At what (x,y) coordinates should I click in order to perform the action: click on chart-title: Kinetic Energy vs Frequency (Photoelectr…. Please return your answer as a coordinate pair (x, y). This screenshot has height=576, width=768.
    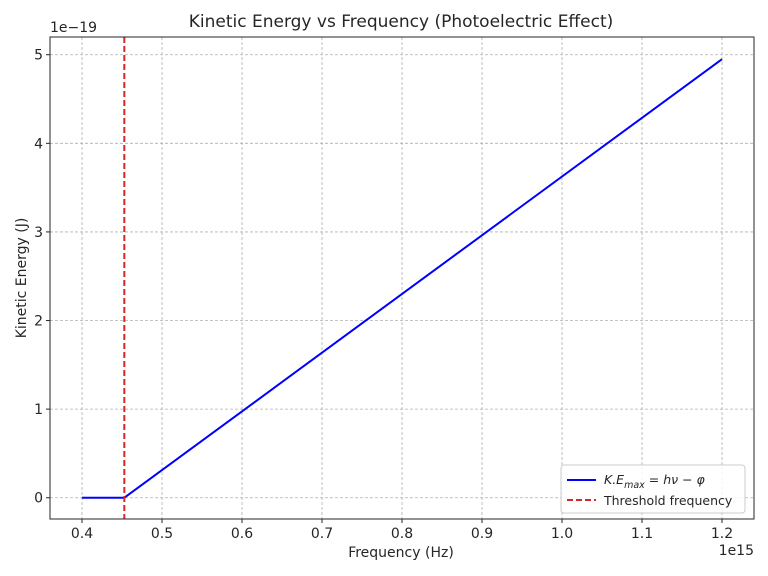
    Looking at the image, I should click on (401, 22).